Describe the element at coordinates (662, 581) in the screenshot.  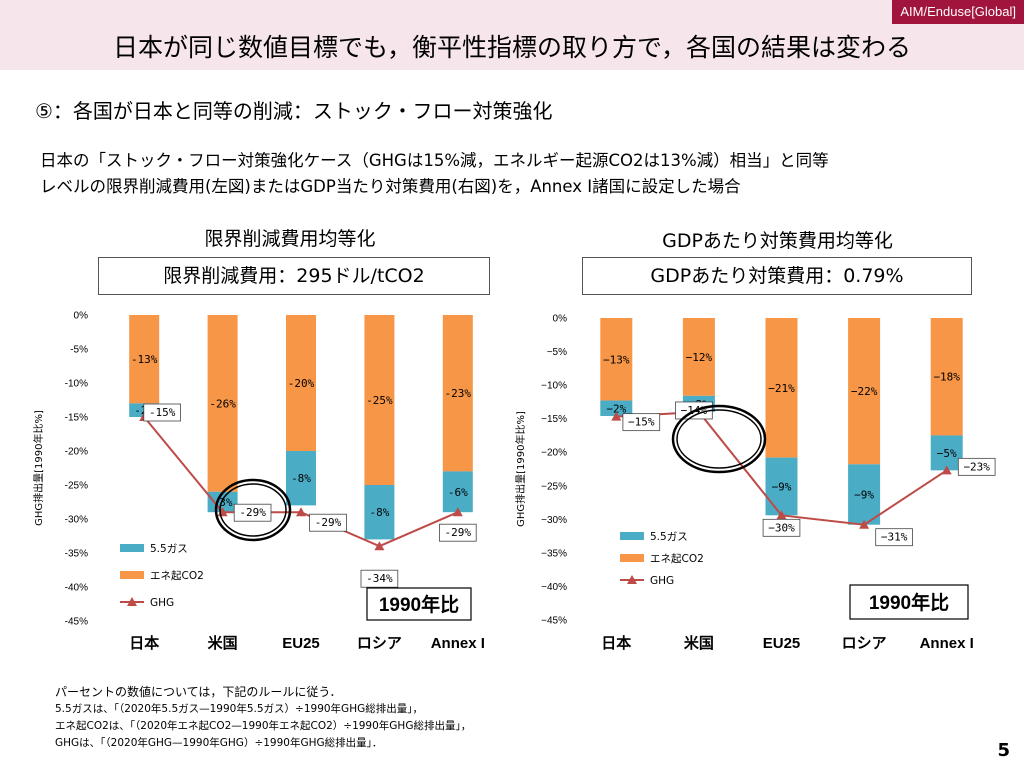
I see `right-legend-label: GHG` at that location.